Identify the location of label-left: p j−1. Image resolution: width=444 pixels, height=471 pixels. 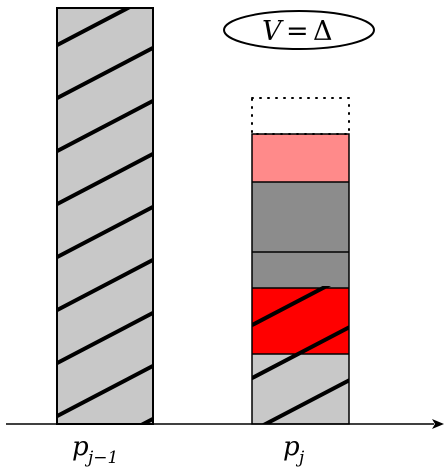
(95, 450).